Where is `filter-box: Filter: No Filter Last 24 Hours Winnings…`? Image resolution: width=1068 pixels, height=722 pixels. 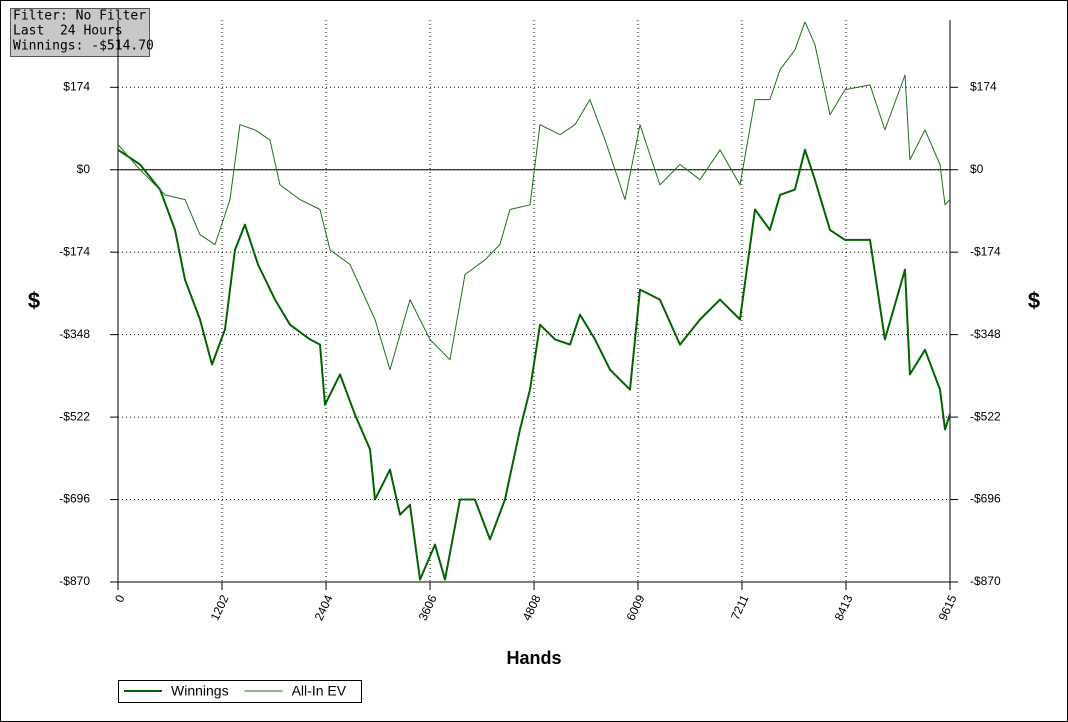 filter-box: Filter: No Filter Last 24 Hours Winnings… is located at coordinates (82, 32).